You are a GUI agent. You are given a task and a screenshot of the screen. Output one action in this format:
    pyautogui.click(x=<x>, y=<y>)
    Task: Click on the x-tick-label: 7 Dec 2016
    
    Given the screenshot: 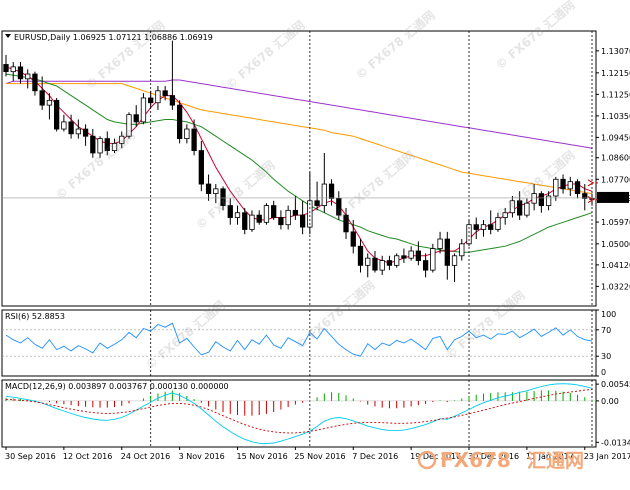 What is the action you would take?
    pyautogui.click(x=375, y=456)
    